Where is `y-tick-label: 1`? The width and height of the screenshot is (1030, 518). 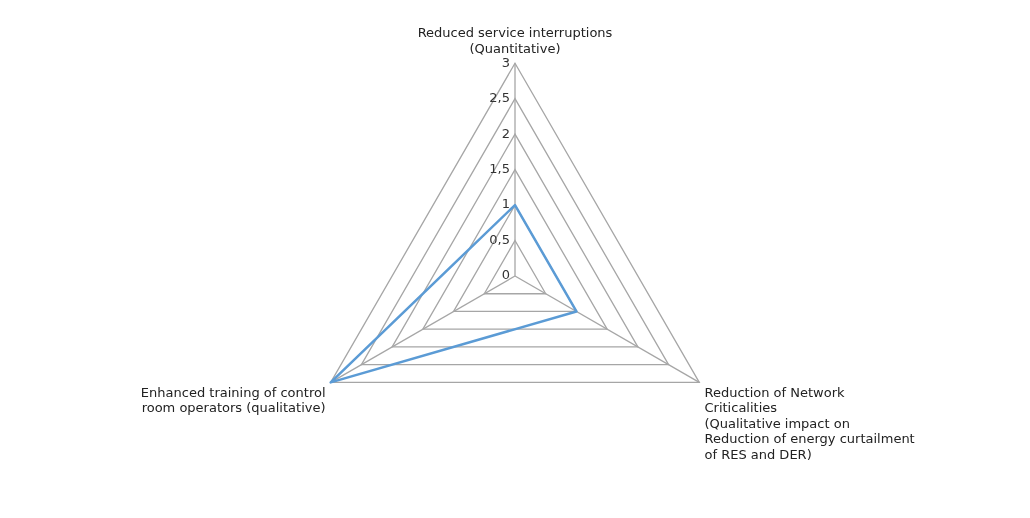 y-tick-label: 1 is located at coordinates (505, 204).